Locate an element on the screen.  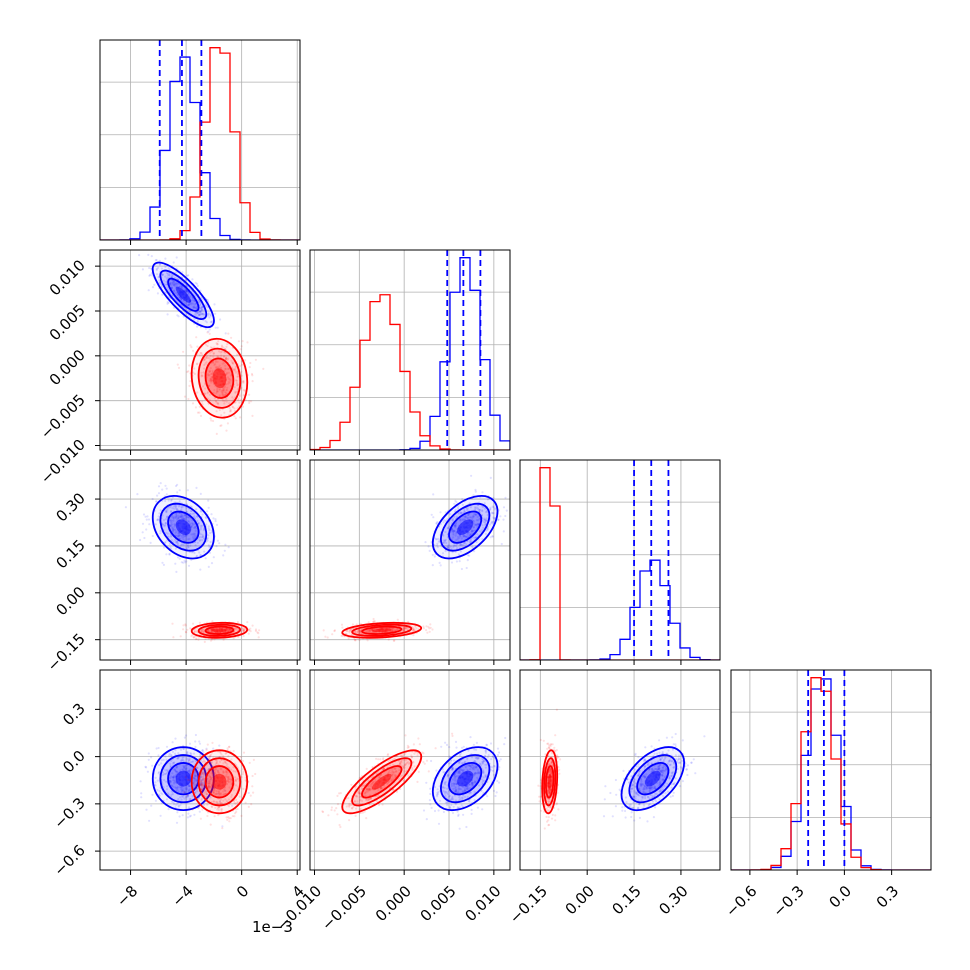
x-tick-label: −4 is located at coordinates (182, 896).